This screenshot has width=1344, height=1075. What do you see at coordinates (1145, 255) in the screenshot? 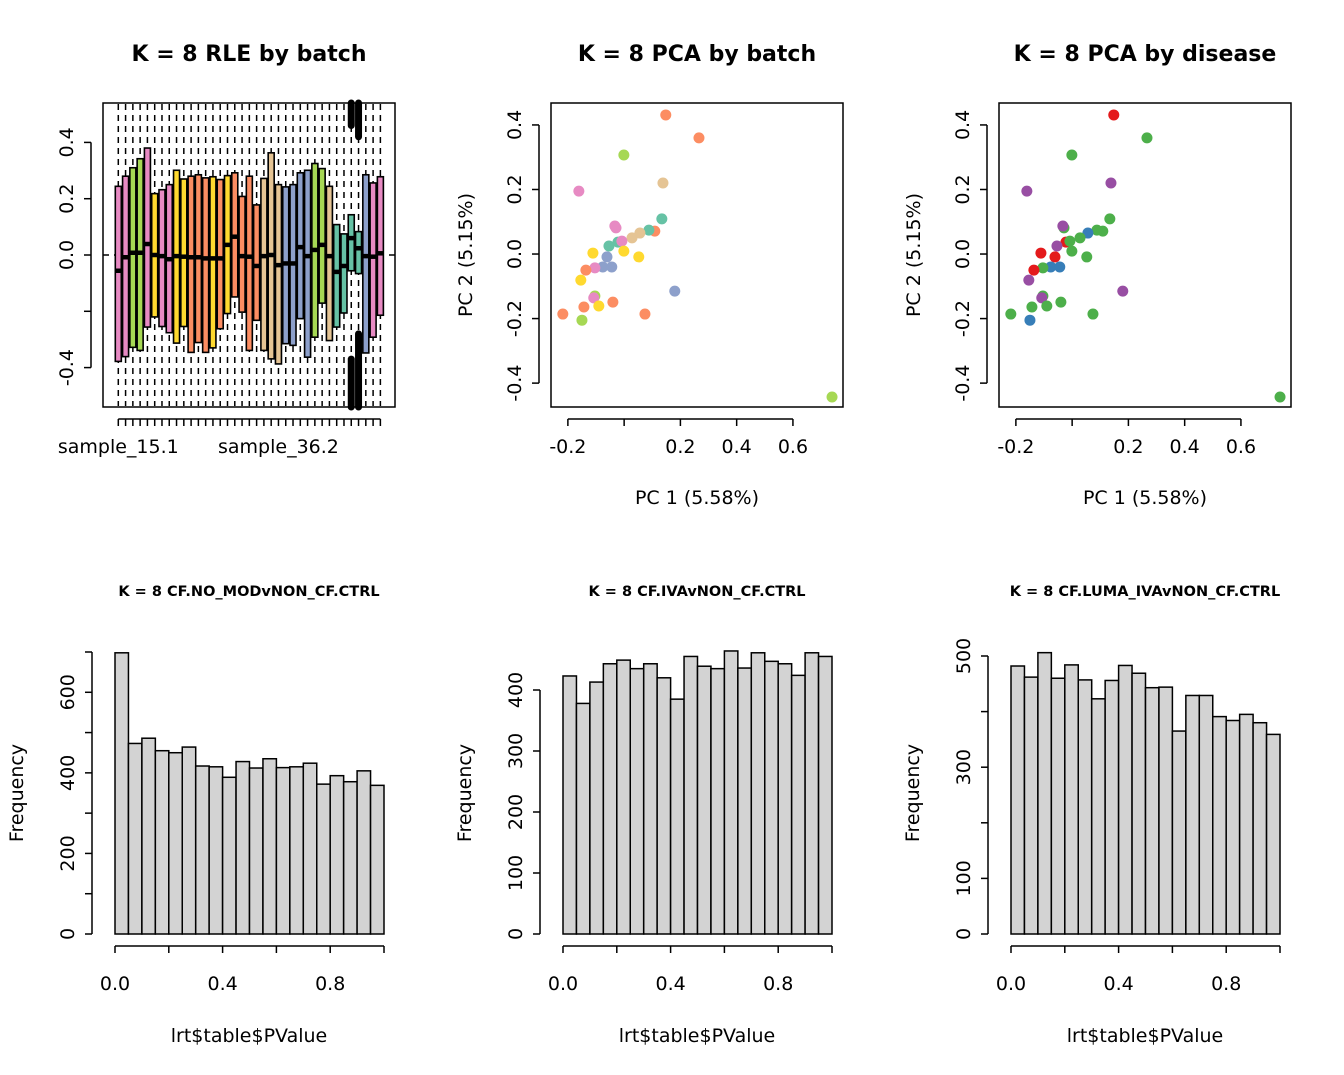
I see `plot-frame` at bounding box center [1145, 255].